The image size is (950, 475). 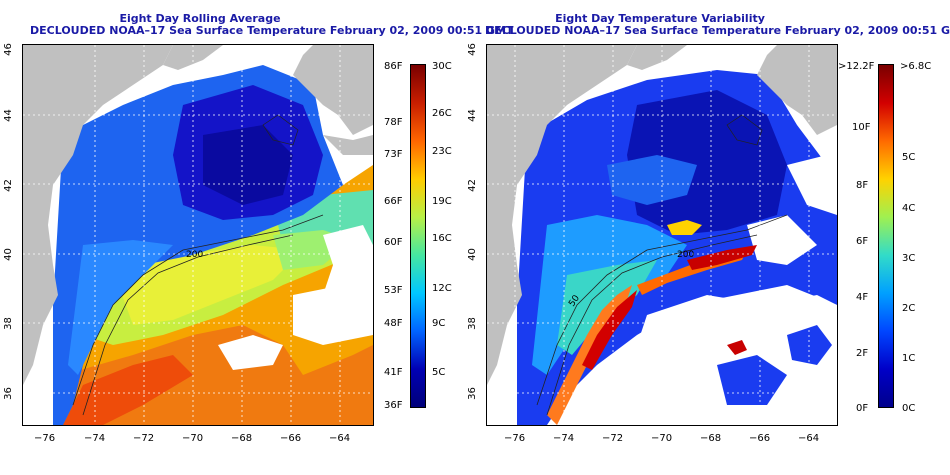 I want to click on right-cb-c-5: 1C, so click(x=909, y=358).